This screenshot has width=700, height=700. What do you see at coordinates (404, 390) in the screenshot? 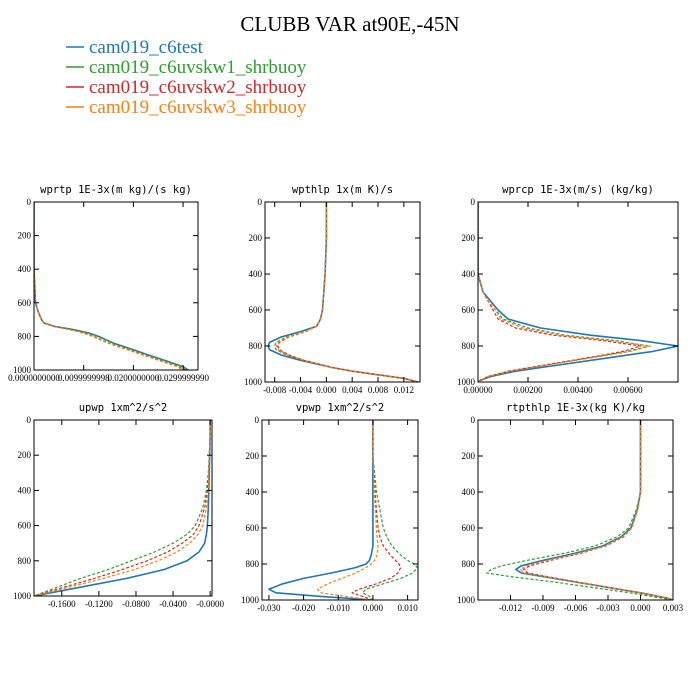
I see `x-tick-label: 0.012` at bounding box center [404, 390].